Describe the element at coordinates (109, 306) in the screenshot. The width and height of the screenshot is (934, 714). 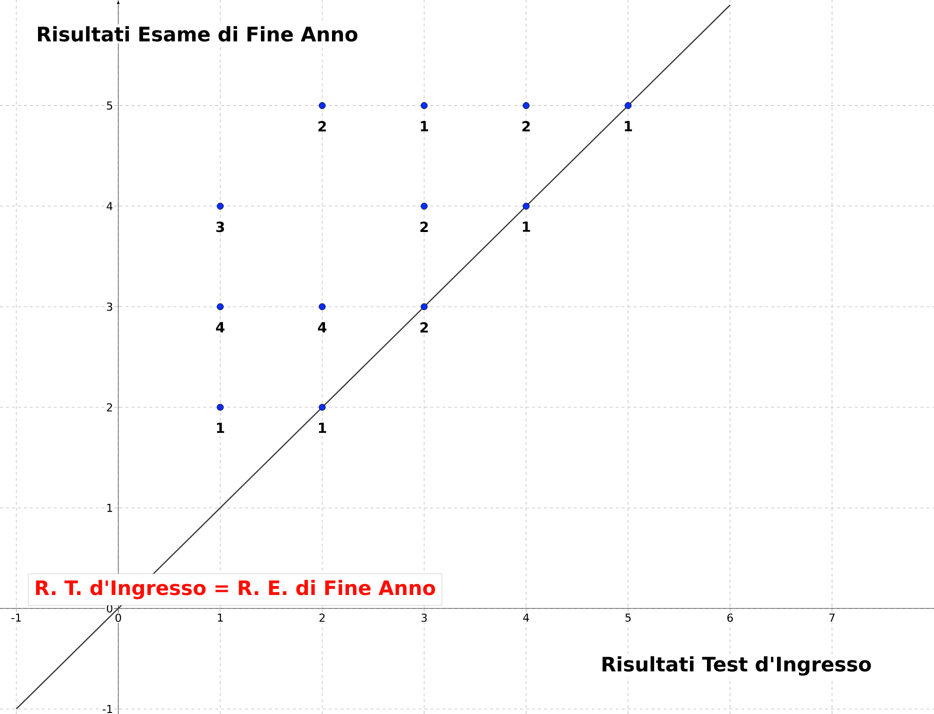
I see `y-tick-label: 3` at that location.